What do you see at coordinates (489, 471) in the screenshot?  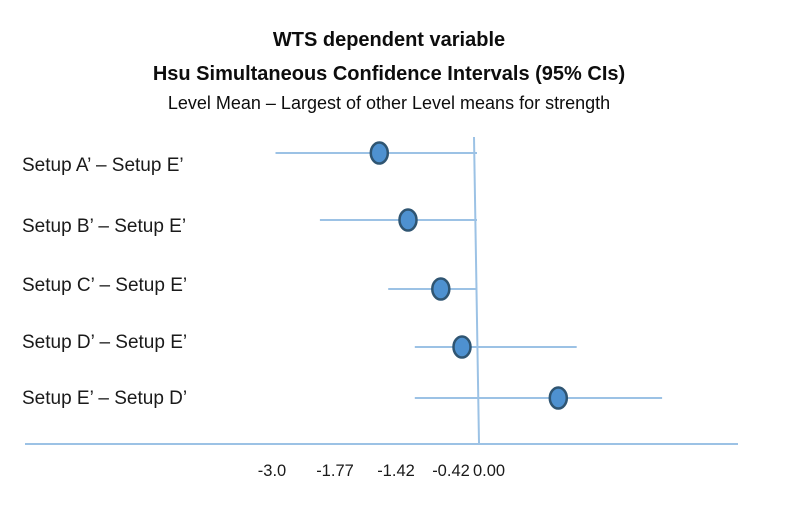 I see `x-tick-label: 0.00` at bounding box center [489, 471].